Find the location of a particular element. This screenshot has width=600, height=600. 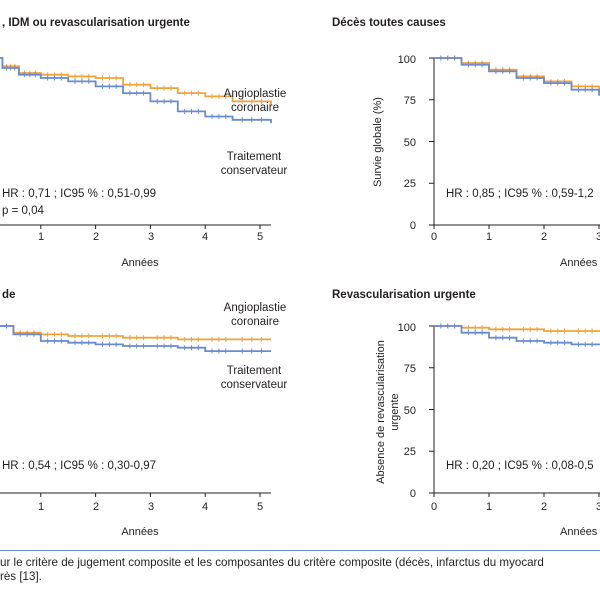

panel-b-plot is located at coordinates (514, 142).